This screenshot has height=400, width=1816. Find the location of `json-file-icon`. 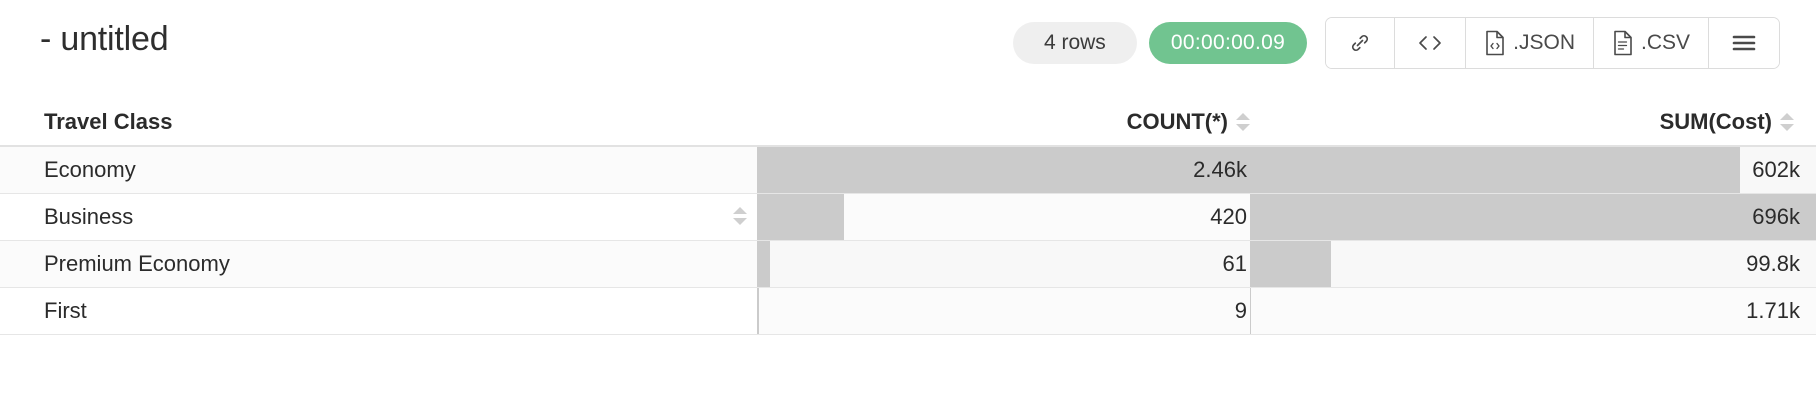

json-file-icon is located at coordinates (1495, 43).